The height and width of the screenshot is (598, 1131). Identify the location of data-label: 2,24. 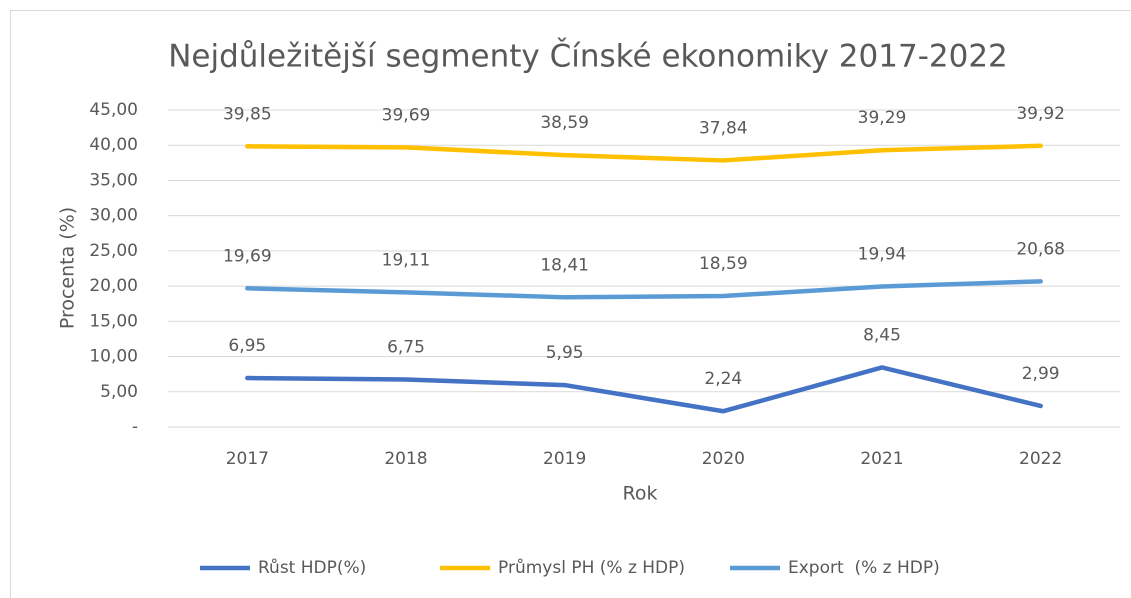
(723, 379).